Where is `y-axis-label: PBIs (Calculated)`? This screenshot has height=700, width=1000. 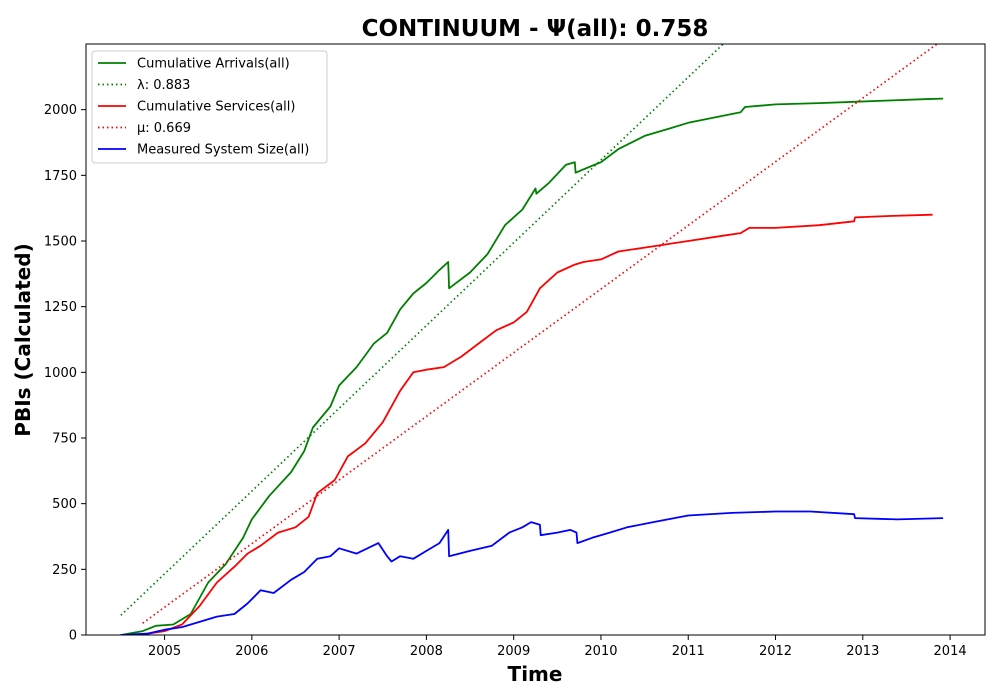 y-axis-label: PBIs (Calculated) is located at coordinates (23, 339).